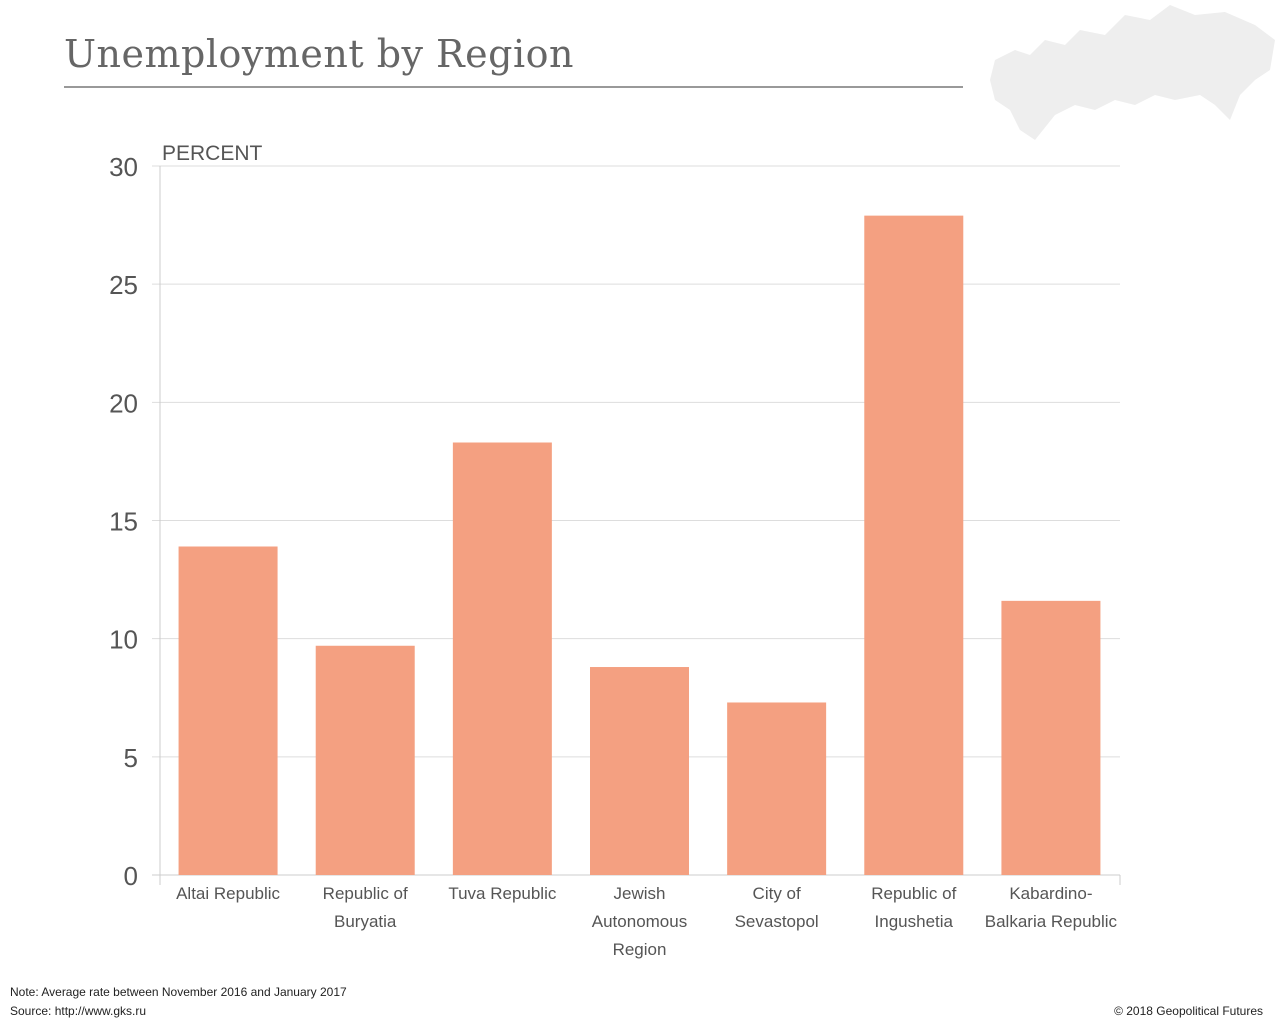 Image resolution: width=1280 pixels, height=1026 pixels. What do you see at coordinates (502, 893) in the screenshot?
I see `x-tick-label: Tuva Republic` at bounding box center [502, 893].